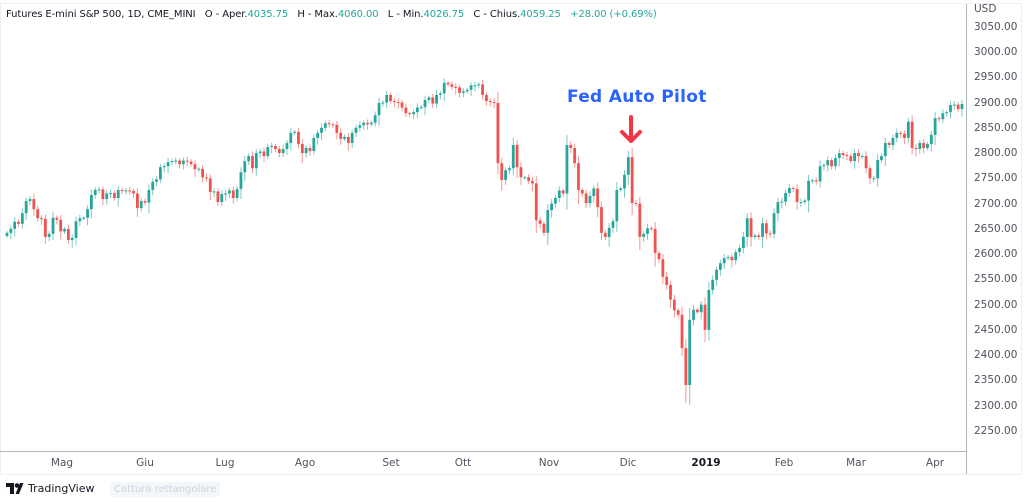 This screenshot has width=1024, height=502. Describe the element at coordinates (996, 127) in the screenshot. I see `price-tick-label: 2850.00` at that location.